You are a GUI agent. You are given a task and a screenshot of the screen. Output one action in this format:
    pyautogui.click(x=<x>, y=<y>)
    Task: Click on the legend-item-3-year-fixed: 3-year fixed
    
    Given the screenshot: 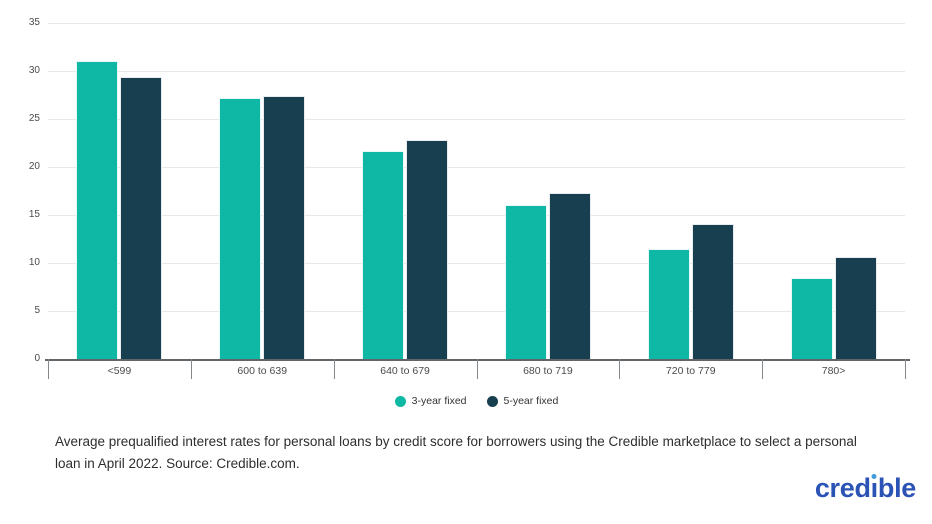 What is the action you would take?
    pyautogui.click(x=430, y=401)
    